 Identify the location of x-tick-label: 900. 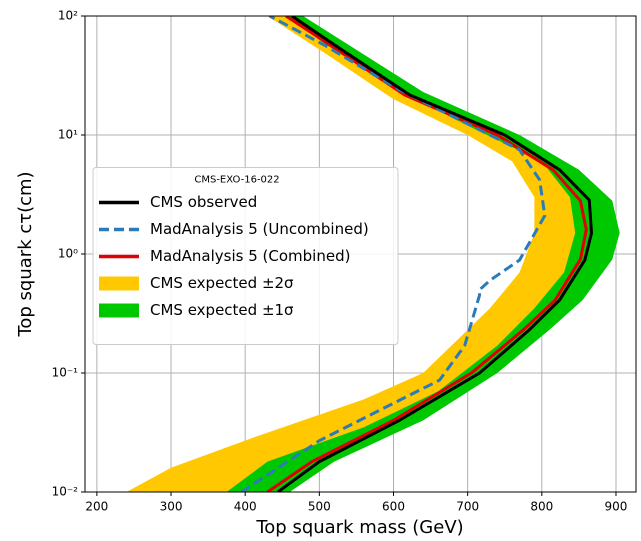
(616, 507).